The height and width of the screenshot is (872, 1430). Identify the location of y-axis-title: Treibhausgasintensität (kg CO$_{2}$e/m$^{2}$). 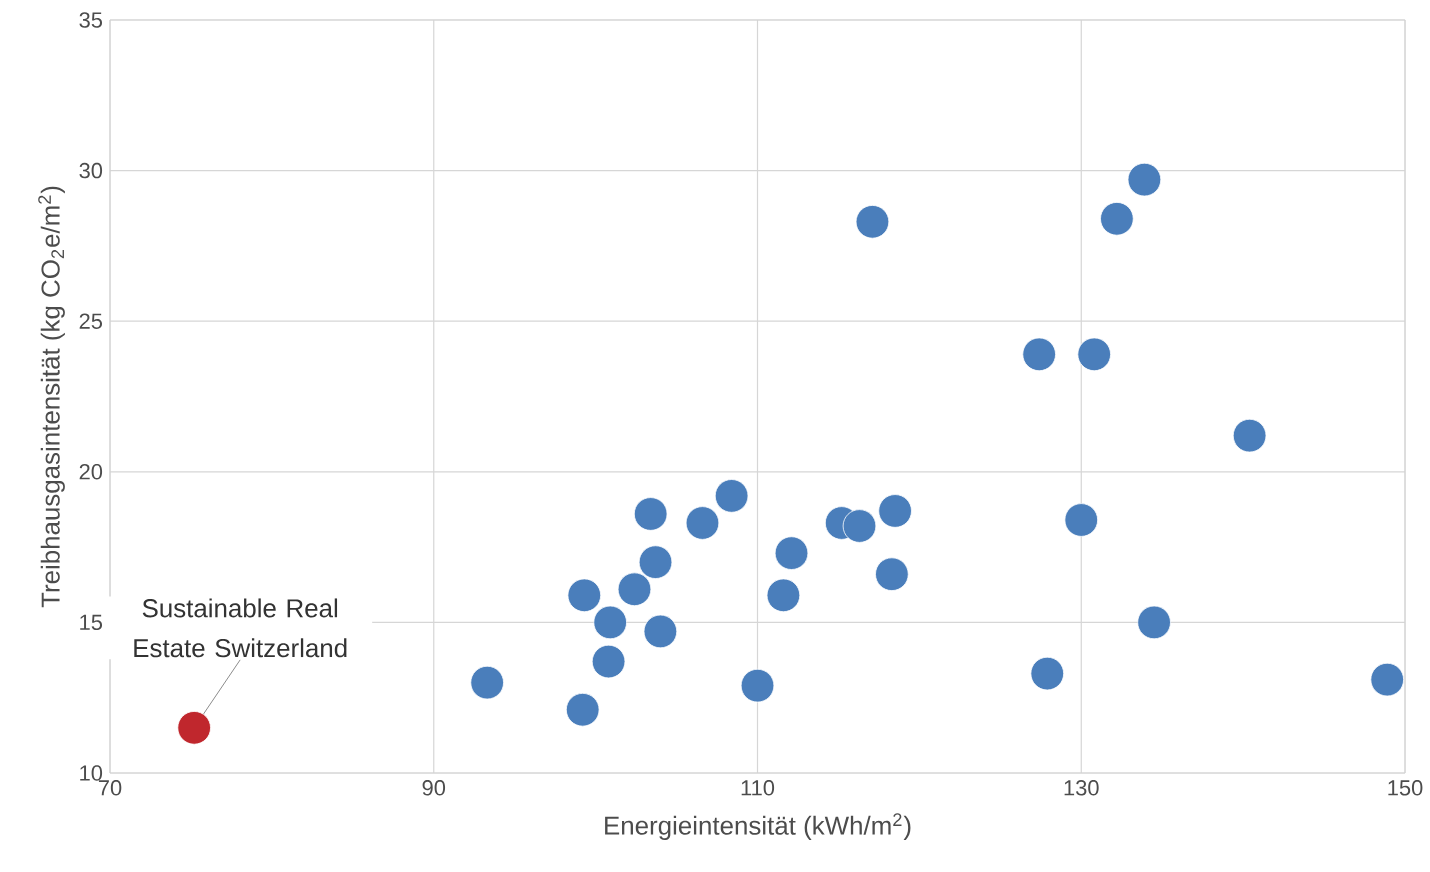
(51, 397).